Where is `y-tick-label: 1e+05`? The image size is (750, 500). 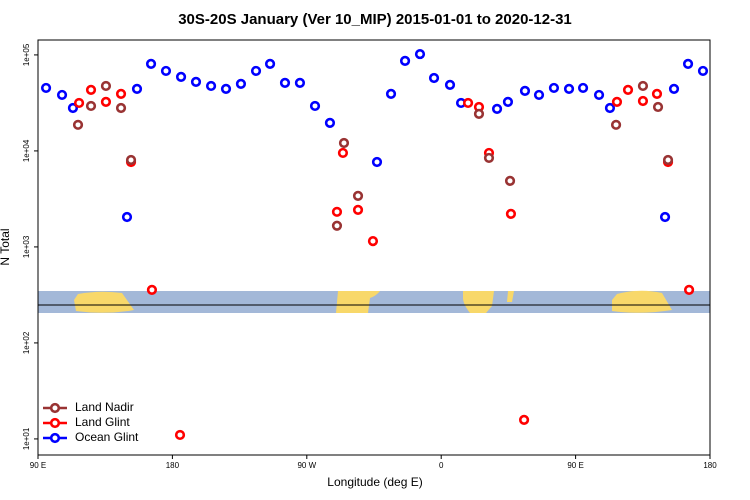
y-tick-label: 1e+05 is located at coordinates (26, 54).